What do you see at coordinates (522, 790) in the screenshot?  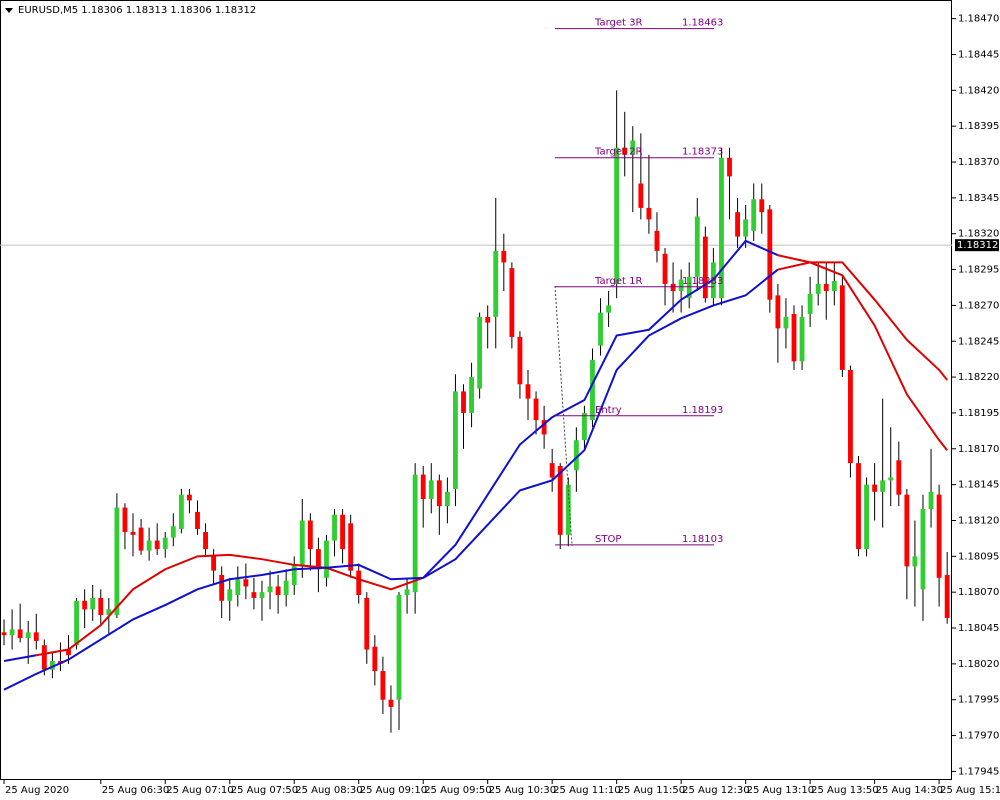 I see `x-tick-label: 25 Aug 10:30` at bounding box center [522, 790].